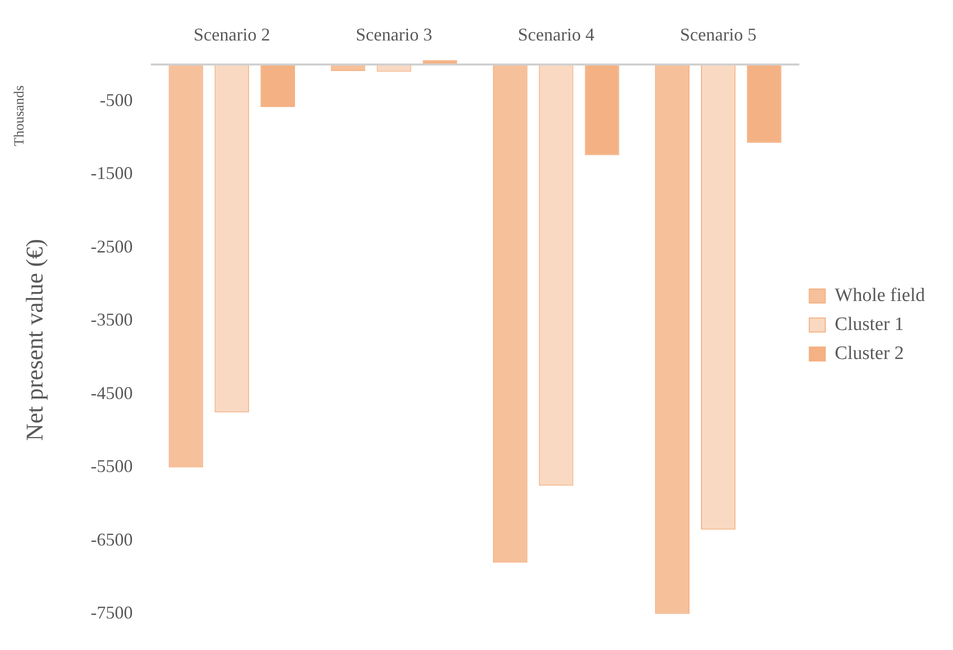  I want to click on legend-label: Cluster 2, so click(869, 353).